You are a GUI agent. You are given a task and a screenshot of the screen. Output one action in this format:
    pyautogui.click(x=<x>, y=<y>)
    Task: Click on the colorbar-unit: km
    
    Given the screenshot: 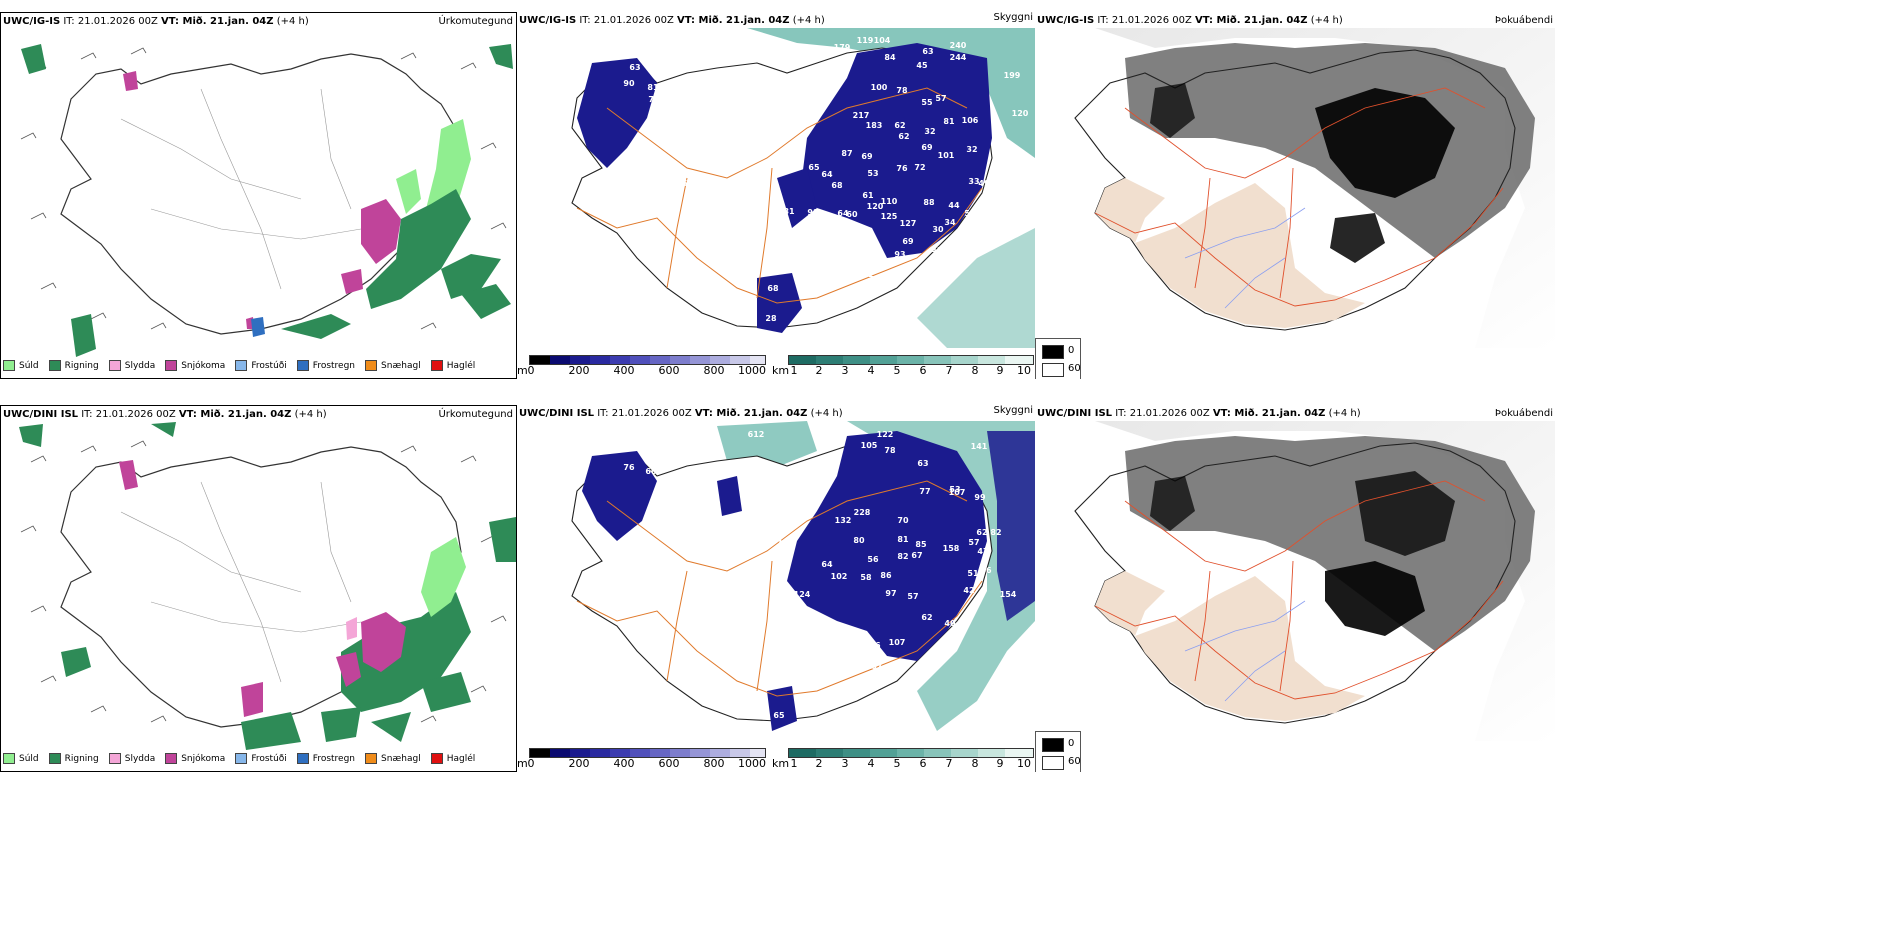 What is the action you would take?
    pyautogui.click(x=781, y=763)
    